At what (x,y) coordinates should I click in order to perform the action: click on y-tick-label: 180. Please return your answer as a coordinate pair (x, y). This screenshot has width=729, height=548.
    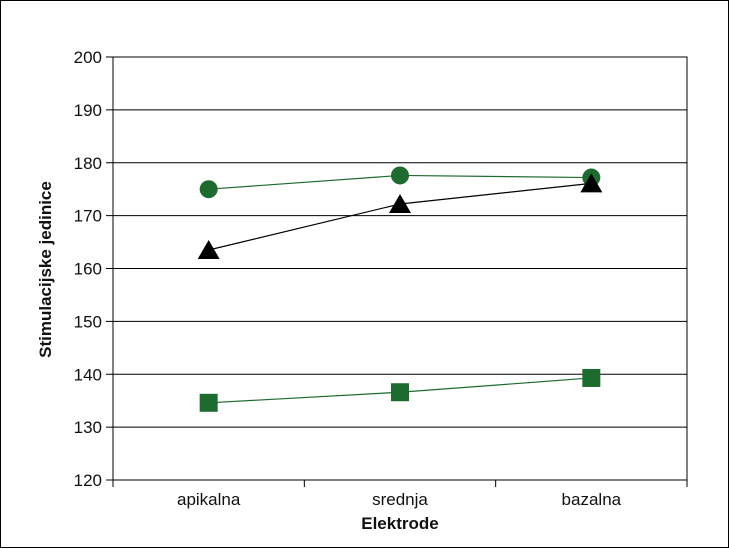
    Looking at the image, I should click on (88, 163).